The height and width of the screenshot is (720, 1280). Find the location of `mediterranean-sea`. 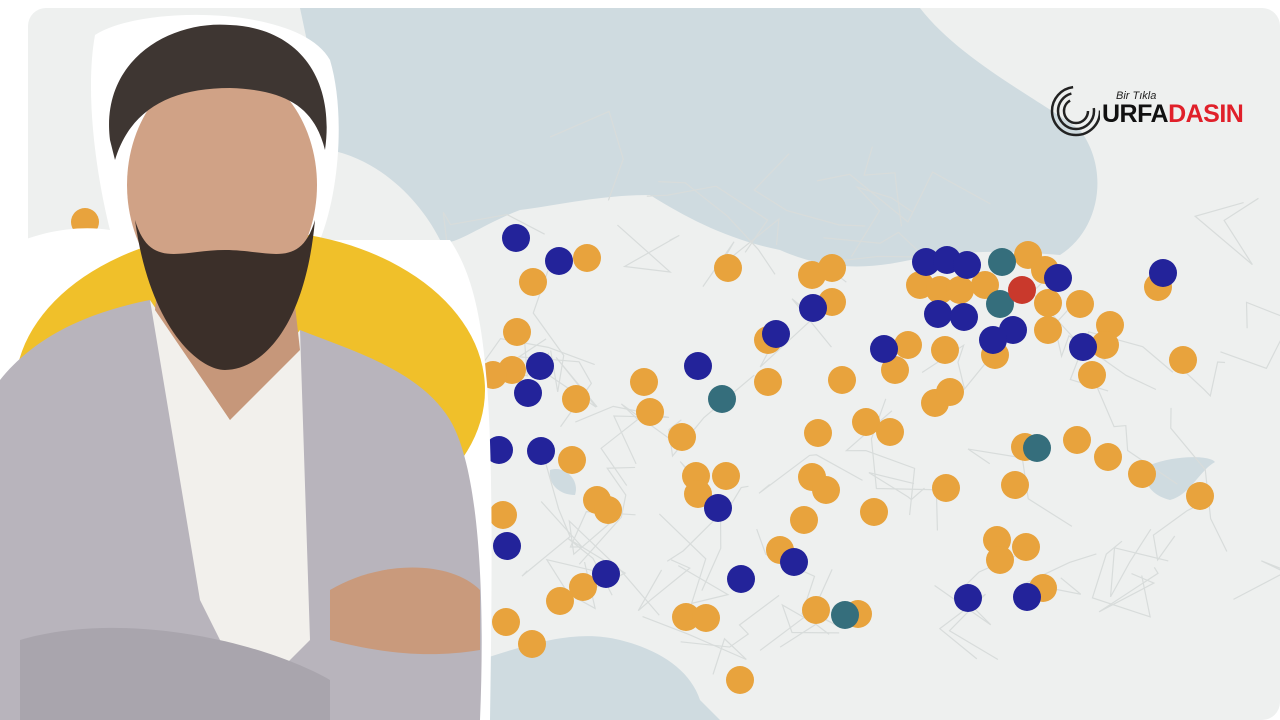

mediterranean-sea is located at coordinates (600, 678).